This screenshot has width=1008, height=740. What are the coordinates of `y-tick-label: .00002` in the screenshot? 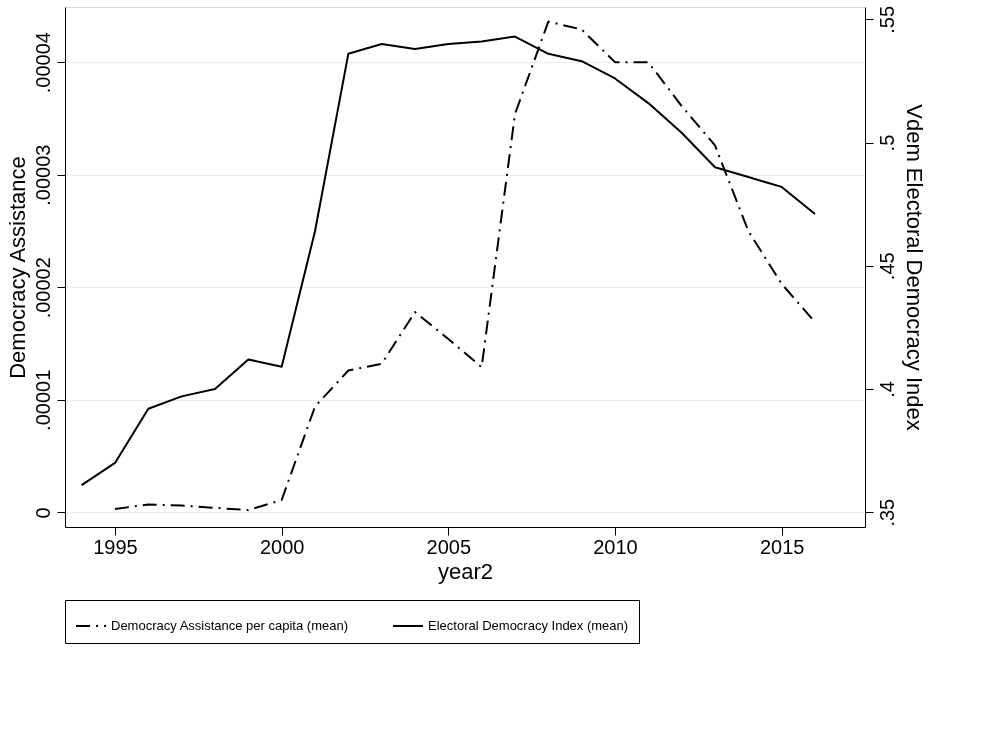 It's located at (42, 288).